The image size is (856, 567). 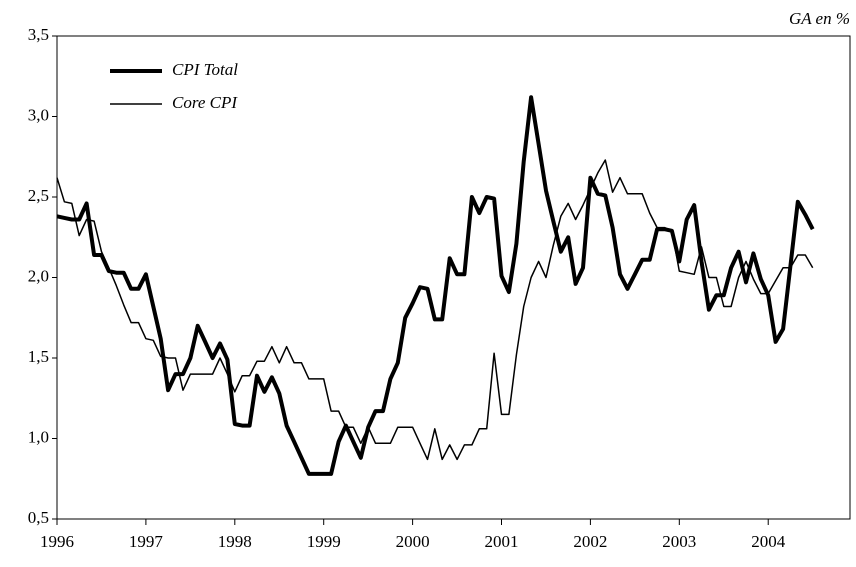 What do you see at coordinates (324, 541) in the screenshot?
I see `x-tick-label: 1999` at bounding box center [324, 541].